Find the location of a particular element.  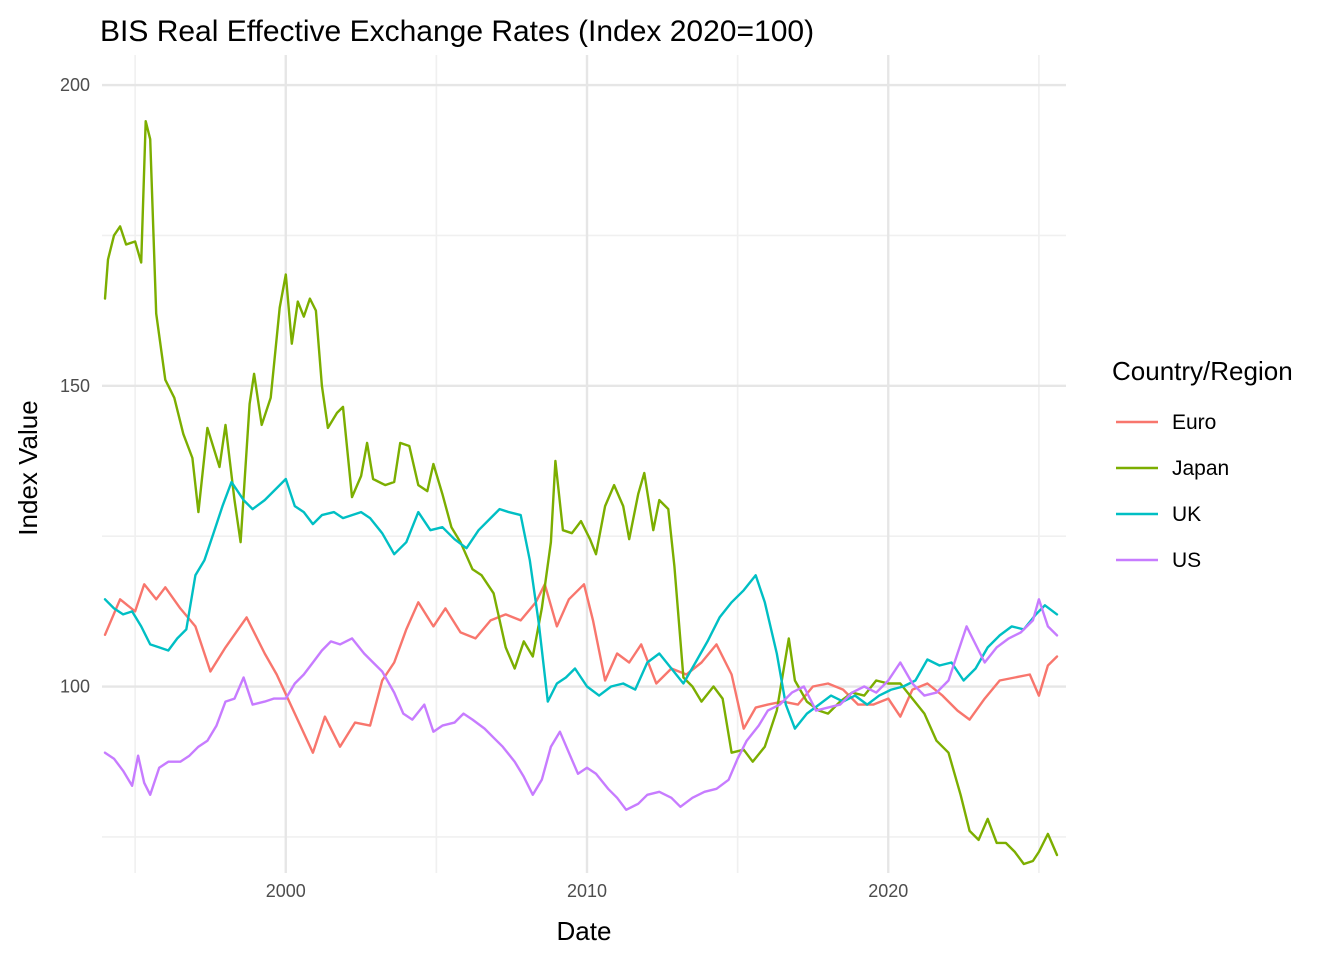

y-tick-label: 100 is located at coordinates (75, 687).